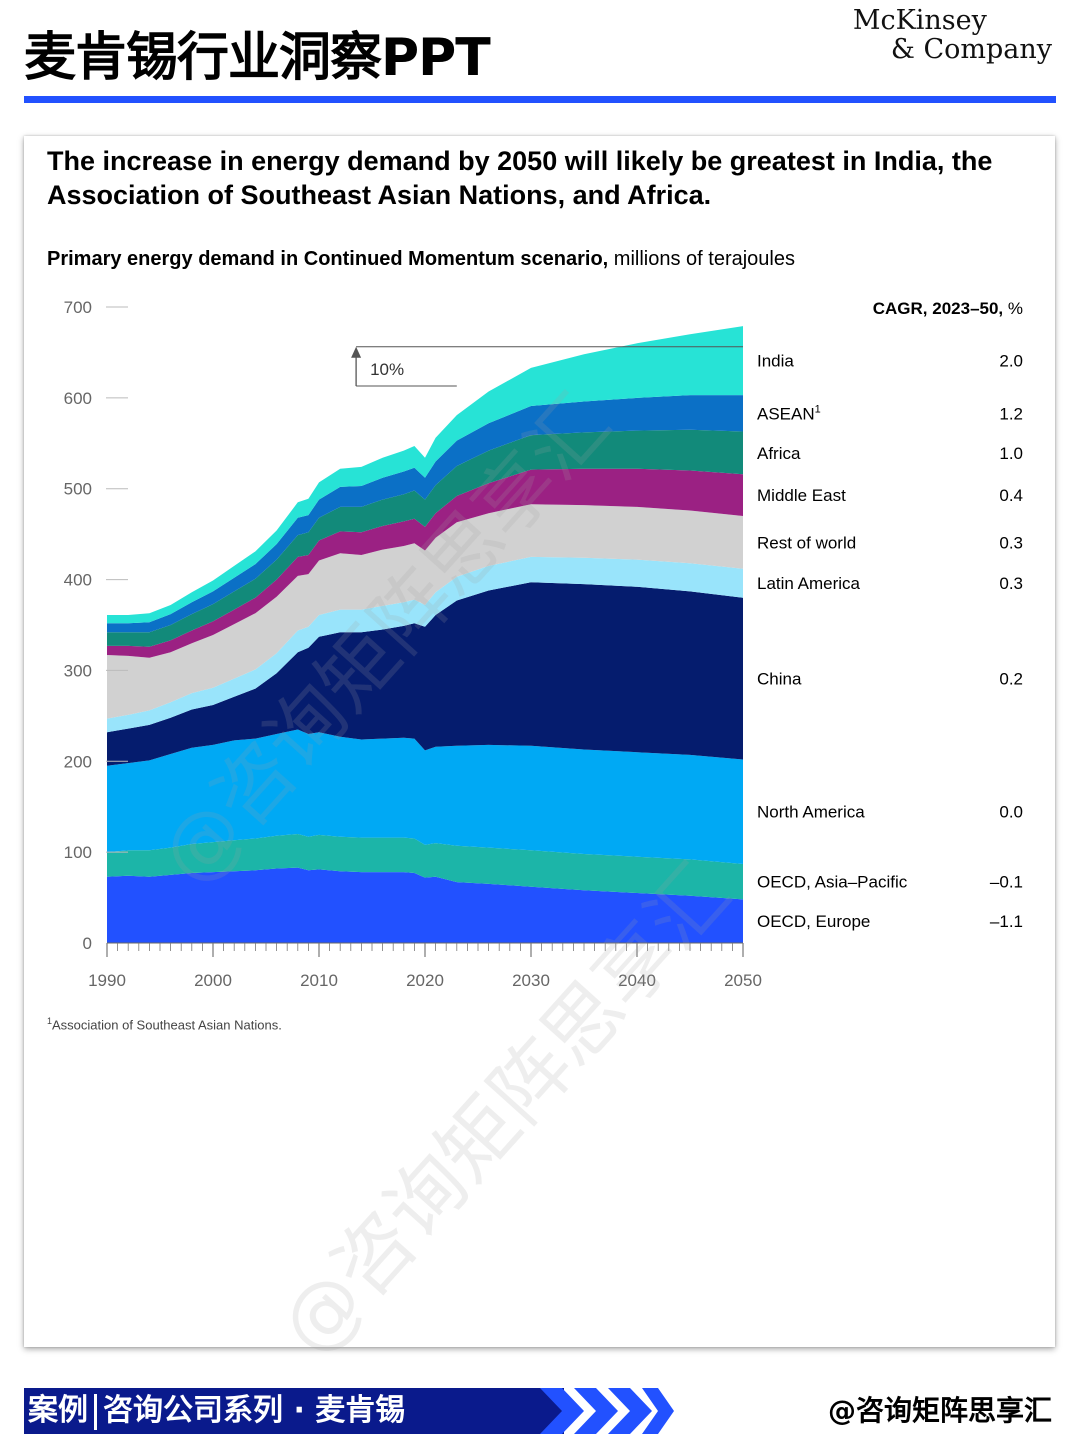  What do you see at coordinates (1011, 495) in the screenshot?
I see `cagr-value-middle-east: 0.4` at bounding box center [1011, 495].